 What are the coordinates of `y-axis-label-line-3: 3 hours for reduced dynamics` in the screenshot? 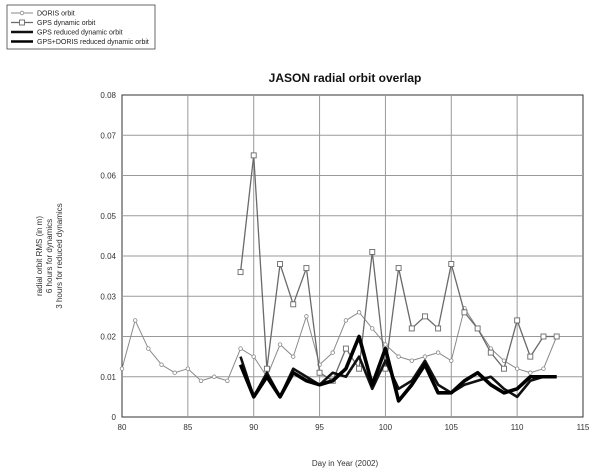 It's located at (59, 255).